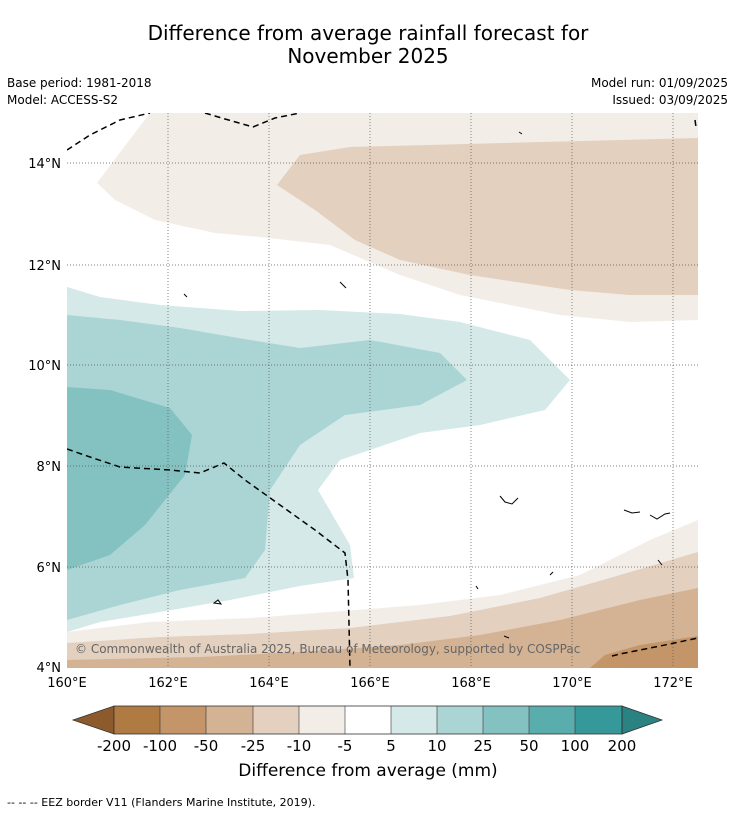 This screenshot has width=736, height=816. What do you see at coordinates (44, 366) in the screenshot?
I see `lat-label: 10°N` at bounding box center [44, 366].